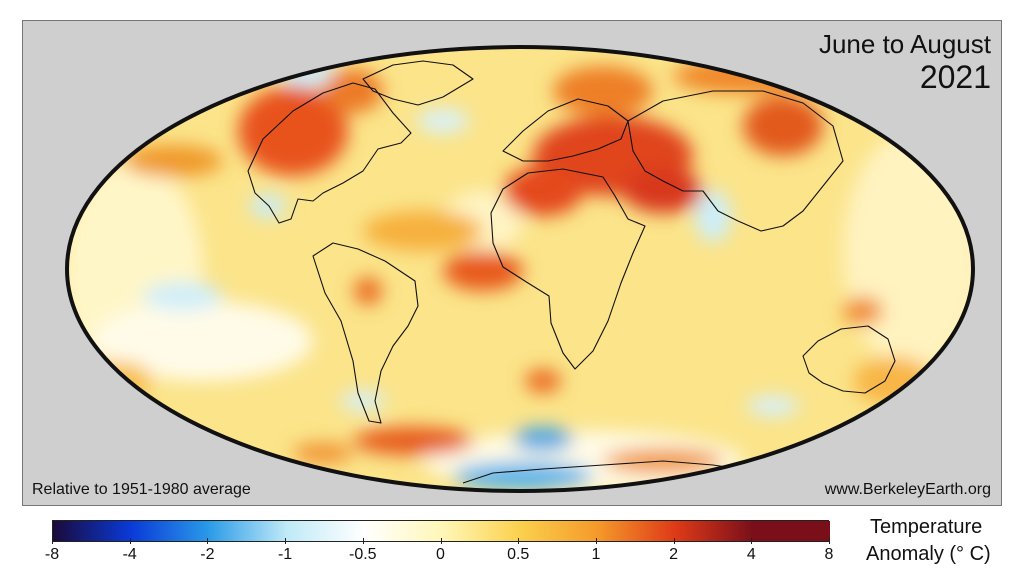 The height and width of the screenshot is (571, 1024). What do you see at coordinates (285, 554) in the screenshot?
I see `colorbar-tick-label: -1` at bounding box center [285, 554].